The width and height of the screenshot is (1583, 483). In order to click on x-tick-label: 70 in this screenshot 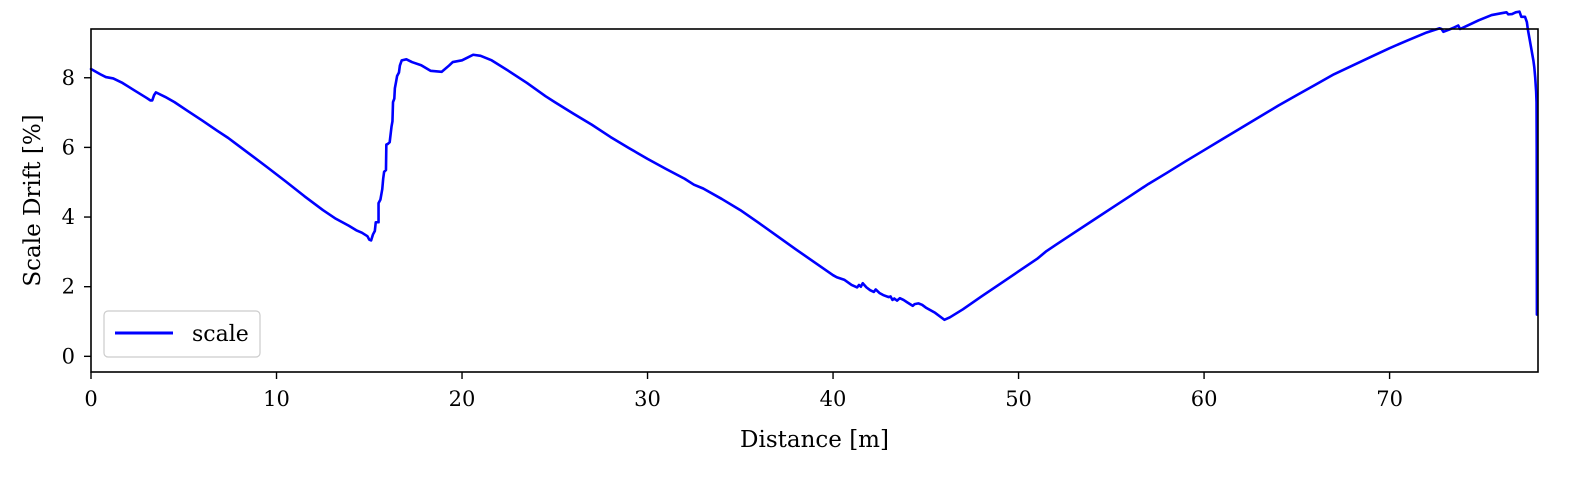, I will do `click(1389, 399)`.